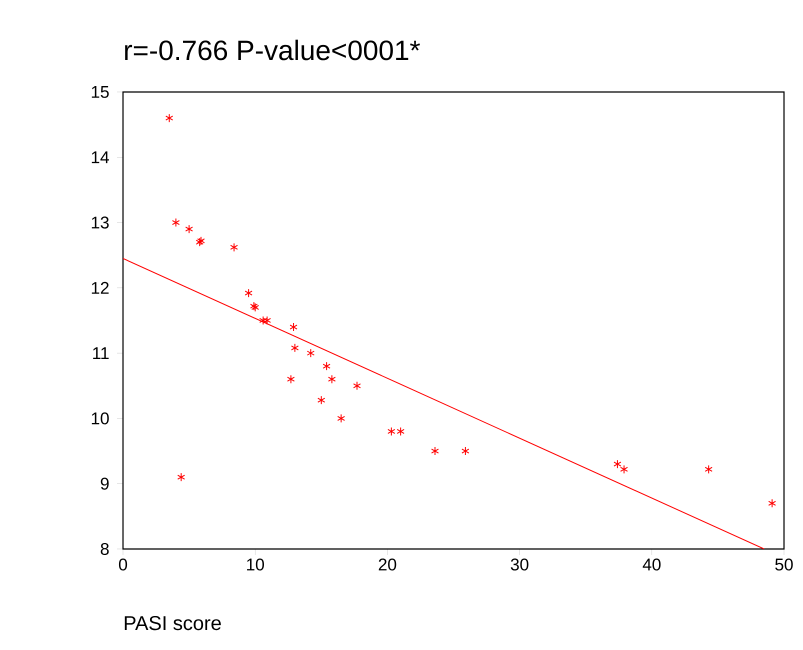 This screenshot has height=650, width=803. What do you see at coordinates (387, 564) in the screenshot?
I see `x-tick-label: 20` at bounding box center [387, 564].